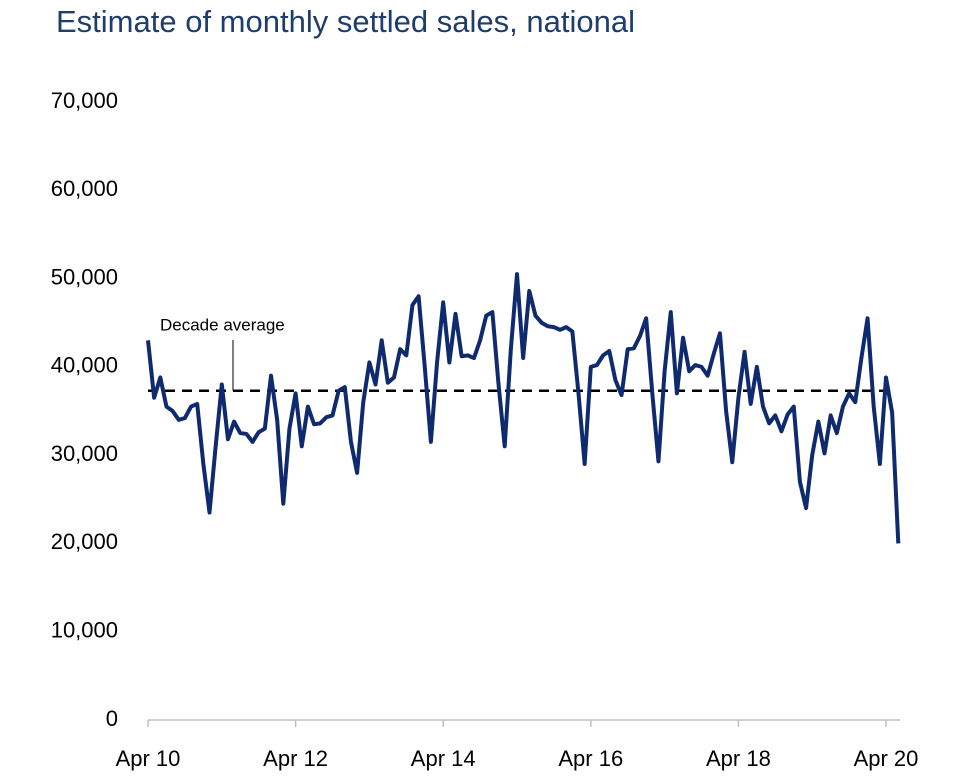  Describe the element at coordinates (84, 630) in the screenshot. I see `y-tick-label: 10,000` at that location.